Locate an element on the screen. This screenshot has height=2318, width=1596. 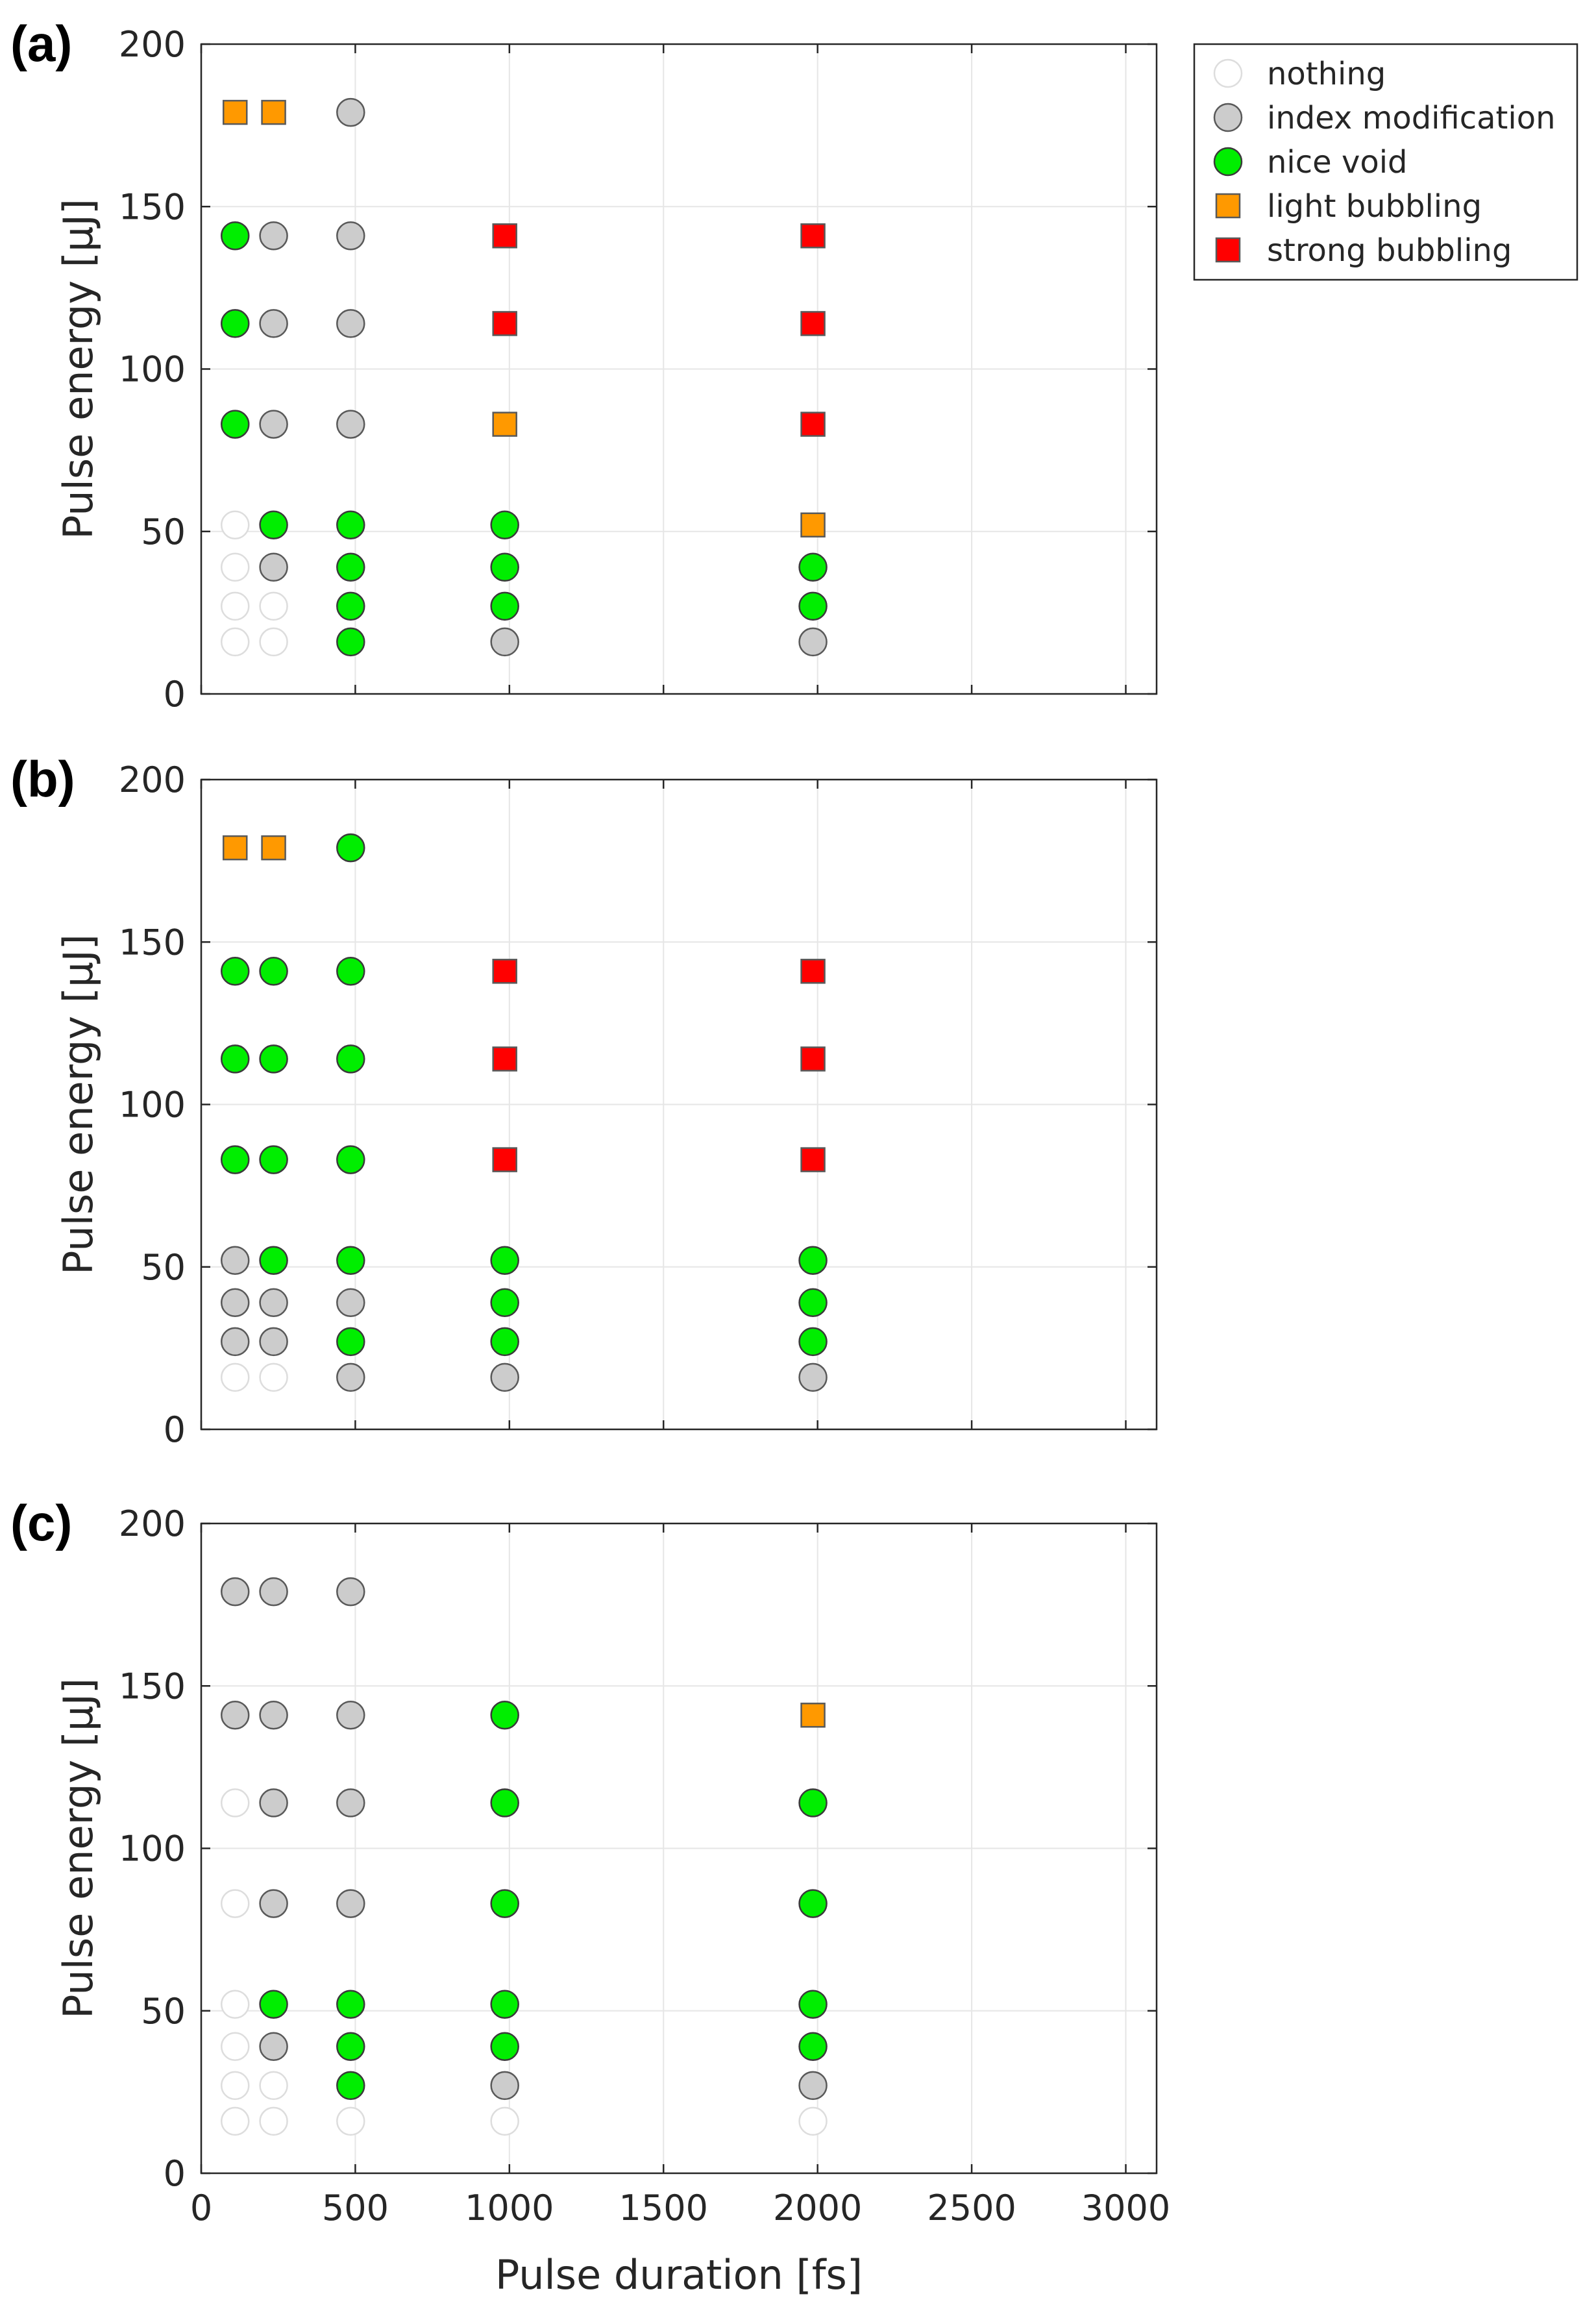
legend-item-light: light bubbling is located at coordinates (1348, 206).